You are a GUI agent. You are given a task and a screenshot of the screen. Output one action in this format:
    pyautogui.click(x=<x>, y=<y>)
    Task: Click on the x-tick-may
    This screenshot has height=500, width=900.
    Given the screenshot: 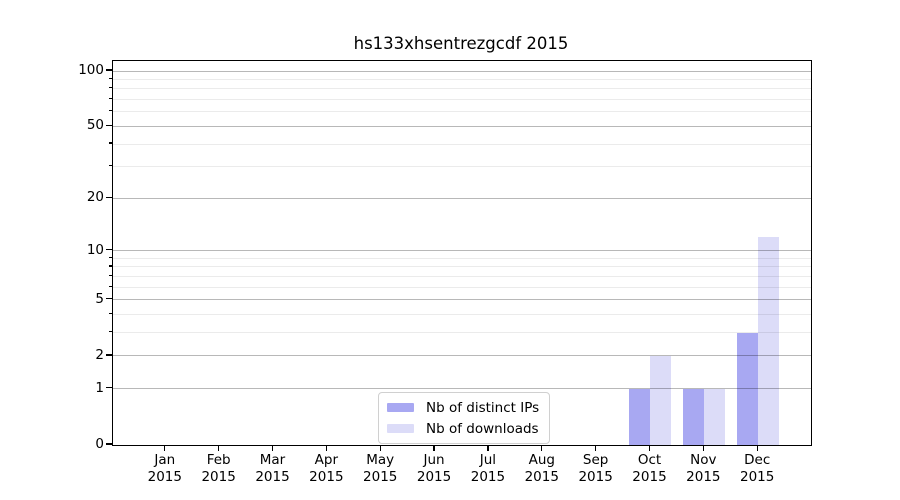 What is the action you would take?
    pyautogui.click(x=380, y=448)
    